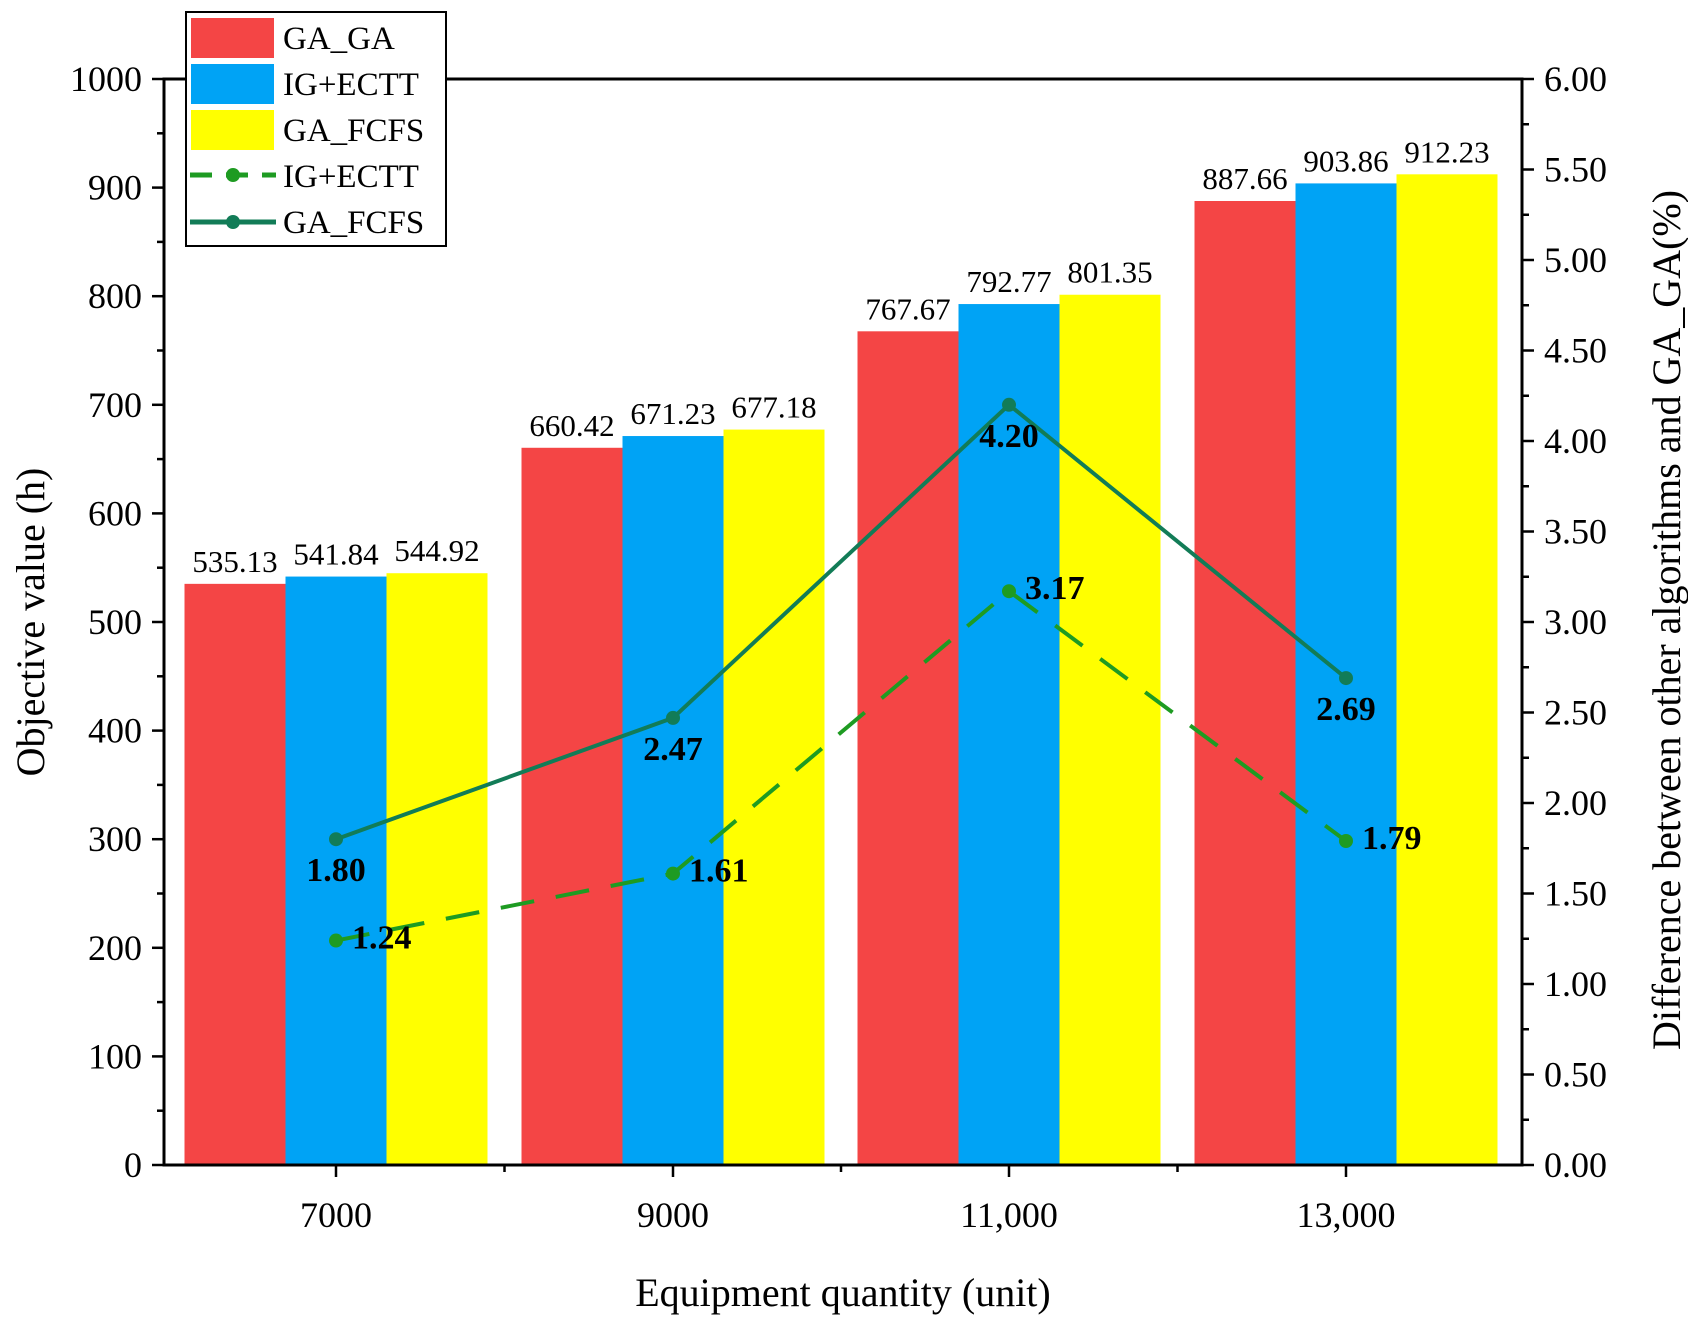  Describe the element at coordinates (673, 1215) in the screenshot. I see `x-tick-label-9000: 9000` at that location.